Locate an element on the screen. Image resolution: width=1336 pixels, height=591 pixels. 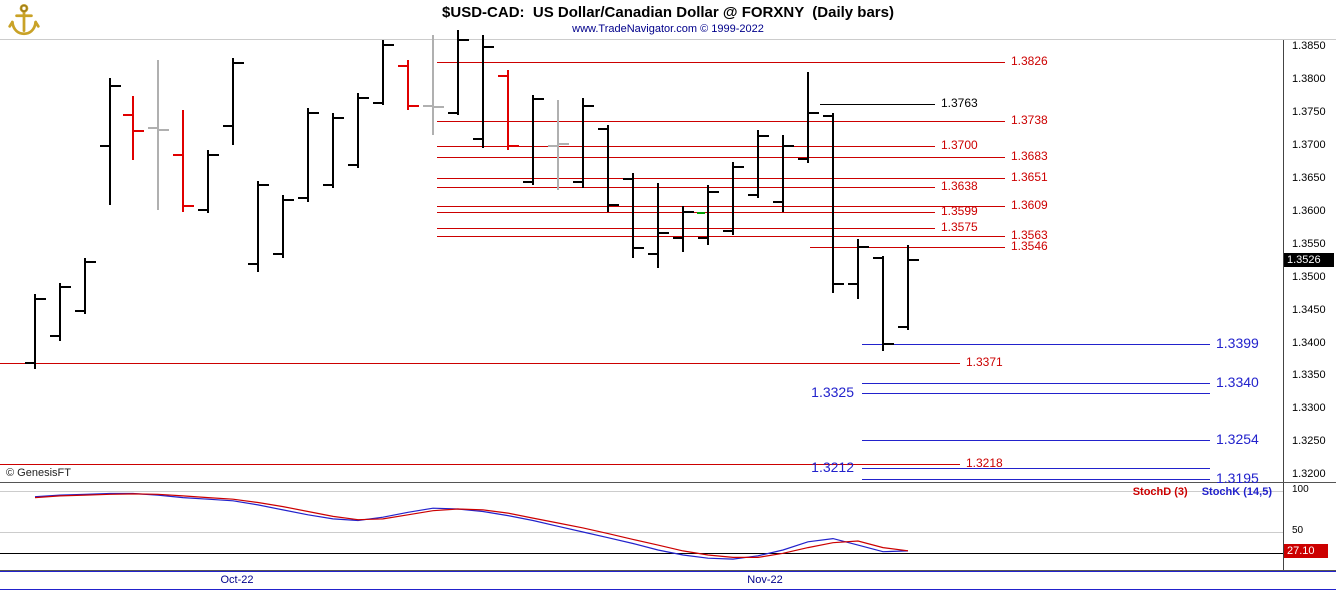
level-label: 1.3826 is located at coordinates (1029, 61).